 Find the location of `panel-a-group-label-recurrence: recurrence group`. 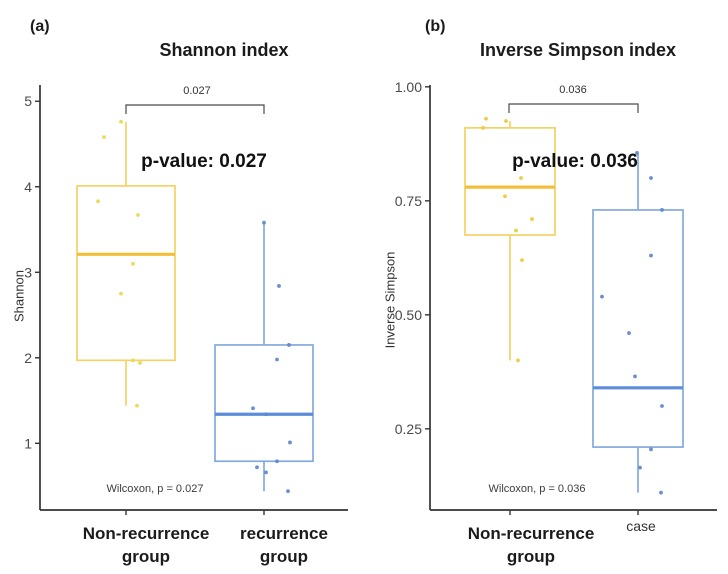

panel-a-group-label-recurrence: recurrence group is located at coordinates (284, 545).